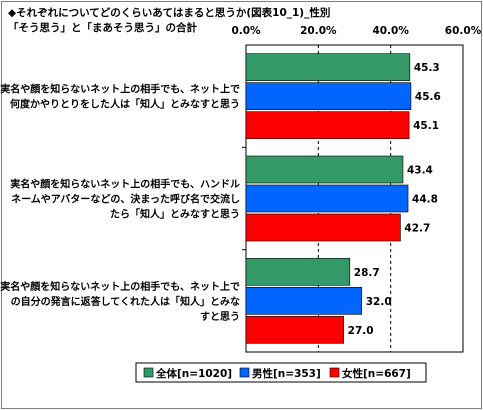  I want to click on data-label: 42.7, so click(417, 229).